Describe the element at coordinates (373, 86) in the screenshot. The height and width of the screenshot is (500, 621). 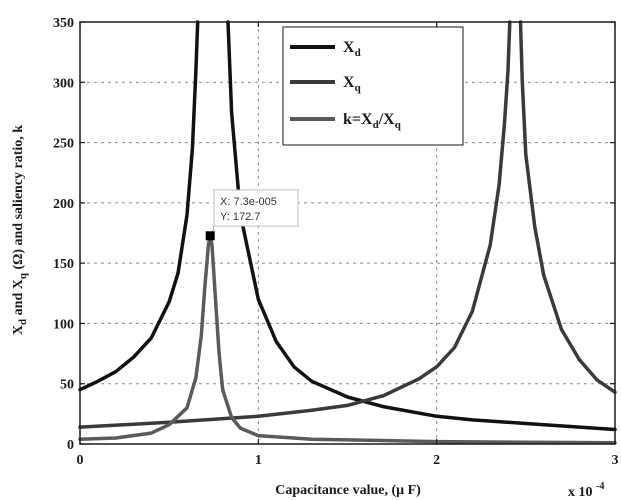
I see `legend: Xd Xq k=Xd/Xq` at that location.